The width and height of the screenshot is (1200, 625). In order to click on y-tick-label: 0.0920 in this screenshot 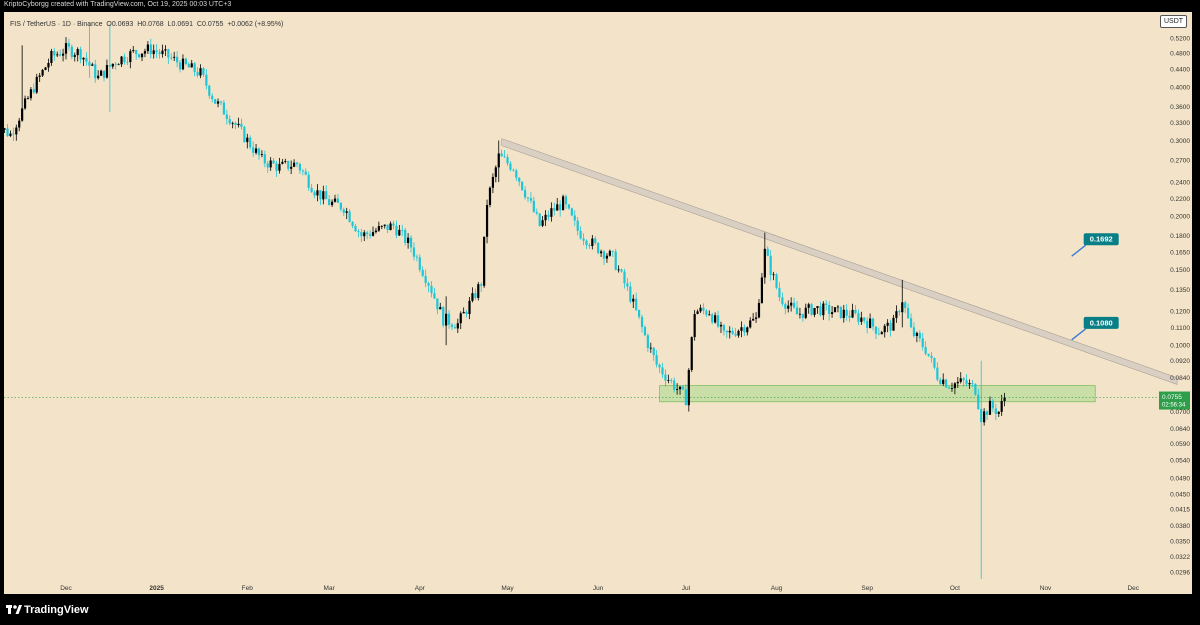, I will do `click(1180, 361)`.